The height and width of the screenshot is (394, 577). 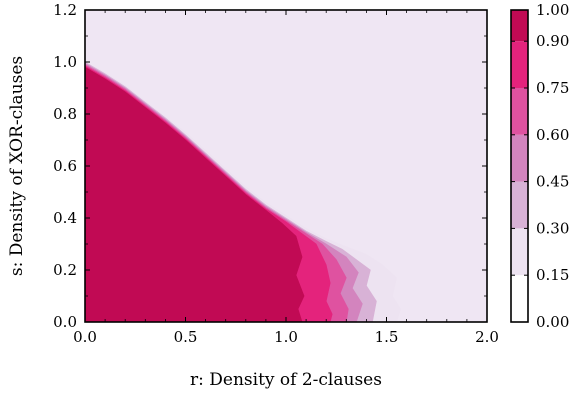 What do you see at coordinates (552, 228) in the screenshot?
I see `colorbar-tick-label: 0.30` at bounding box center [552, 228].